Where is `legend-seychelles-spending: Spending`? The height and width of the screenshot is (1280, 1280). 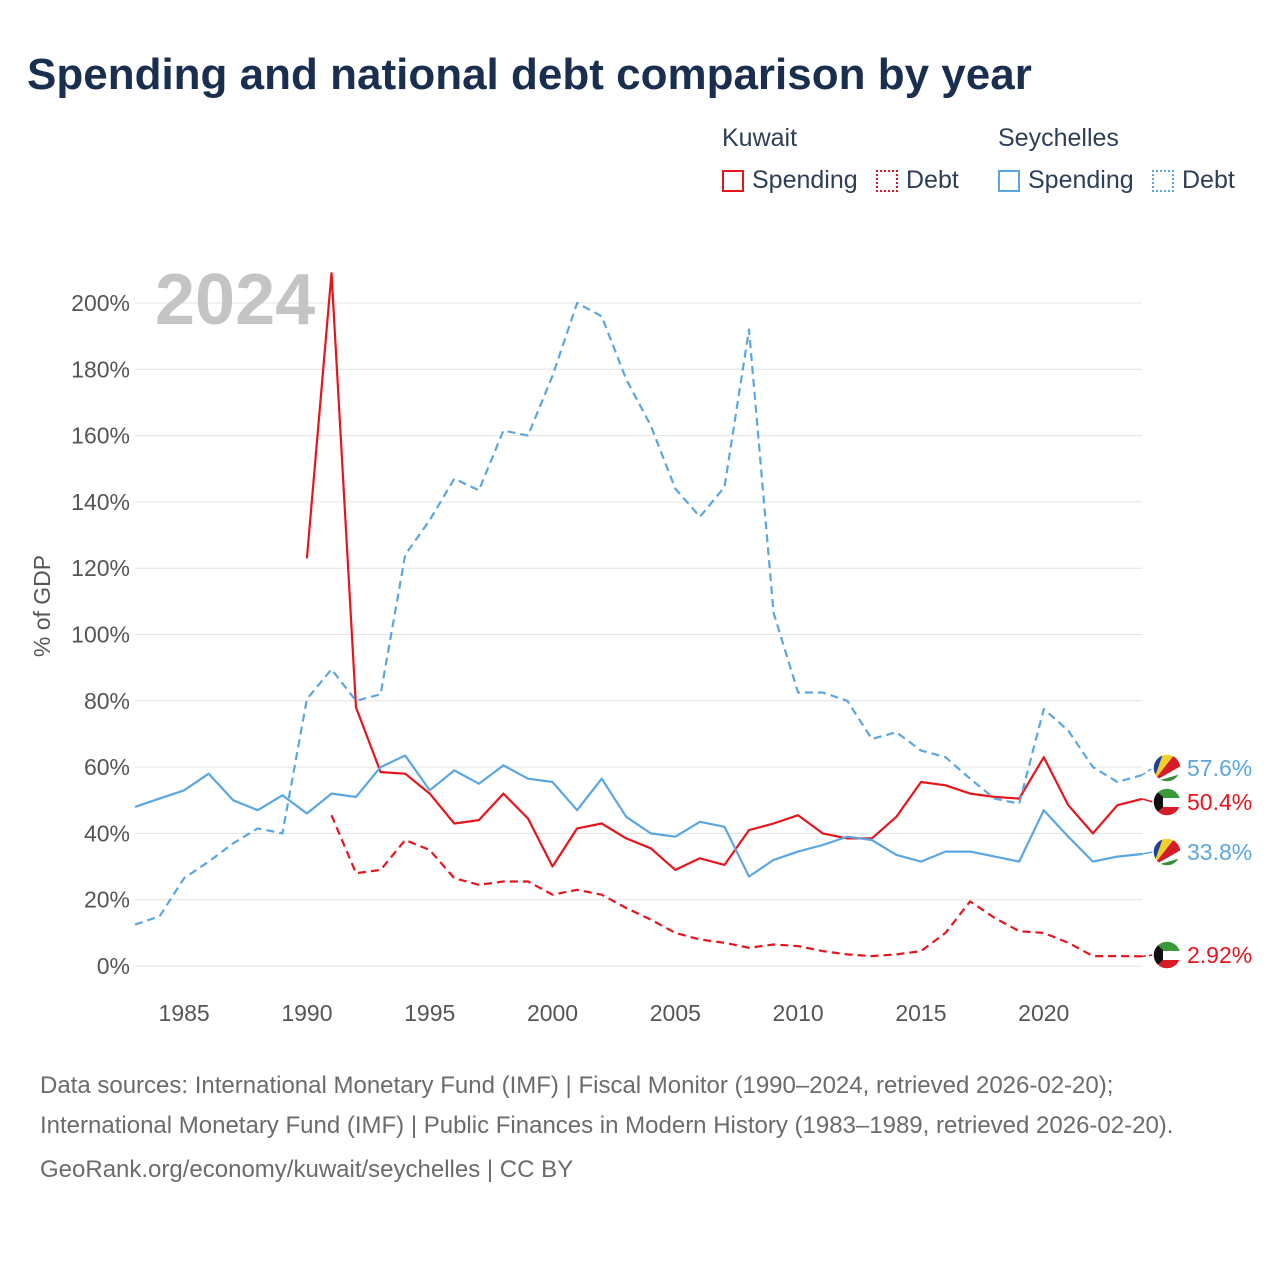 legend-seychelles-spending: Spending is located at coordinates (1066, 180).